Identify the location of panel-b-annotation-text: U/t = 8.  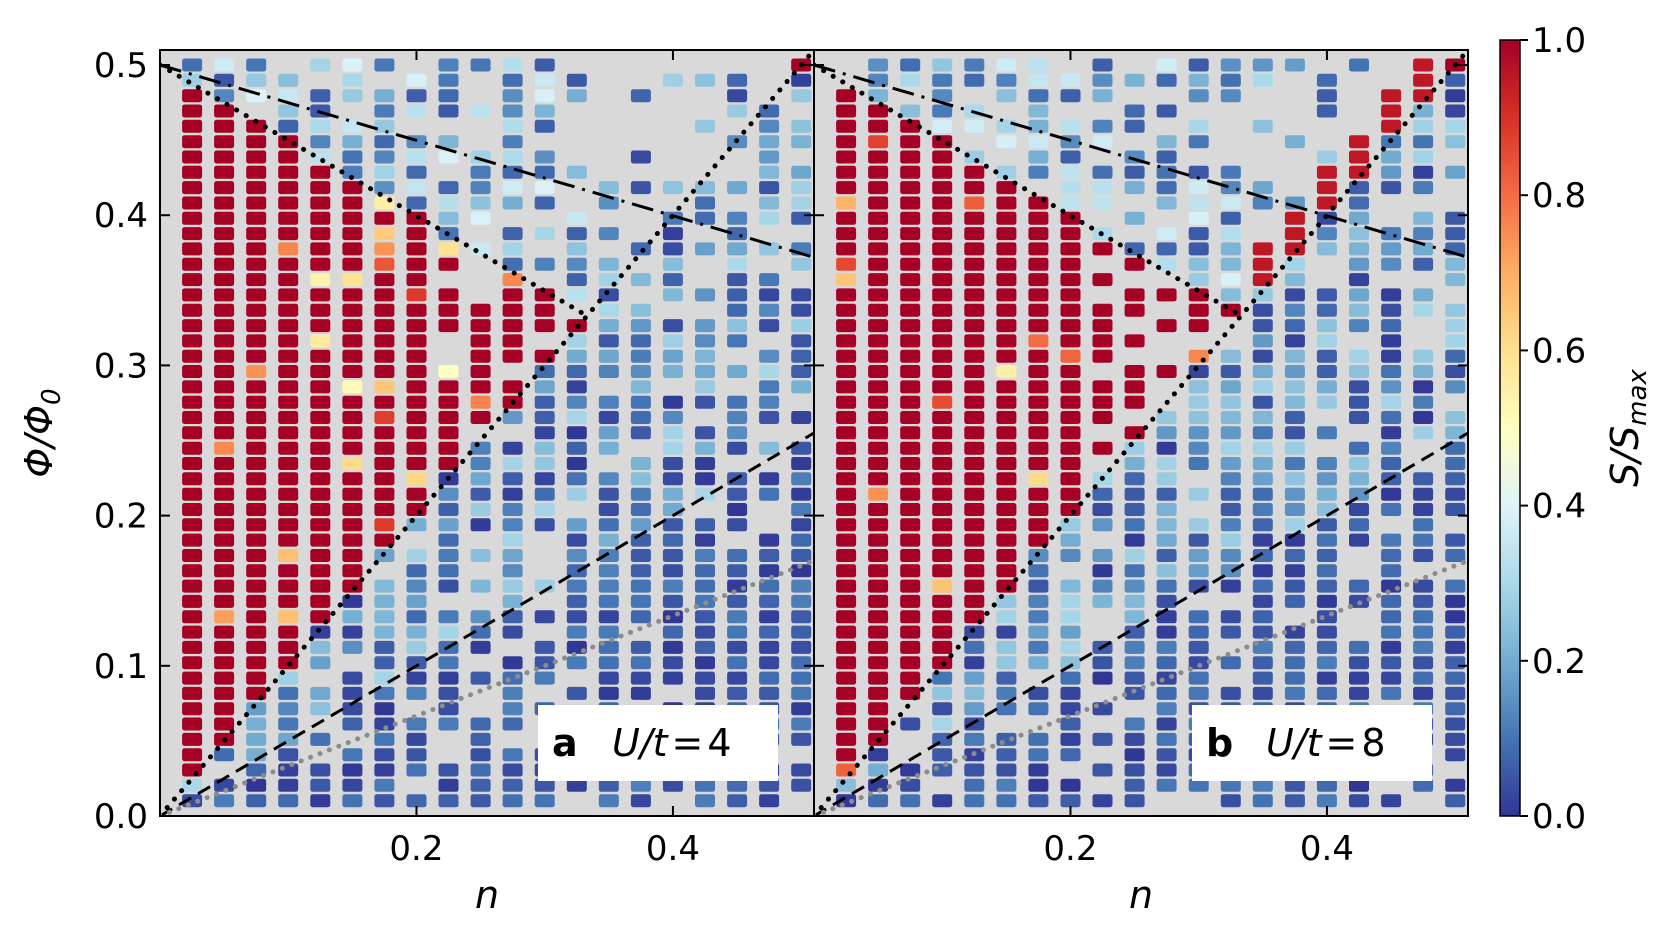
(1326, 743).